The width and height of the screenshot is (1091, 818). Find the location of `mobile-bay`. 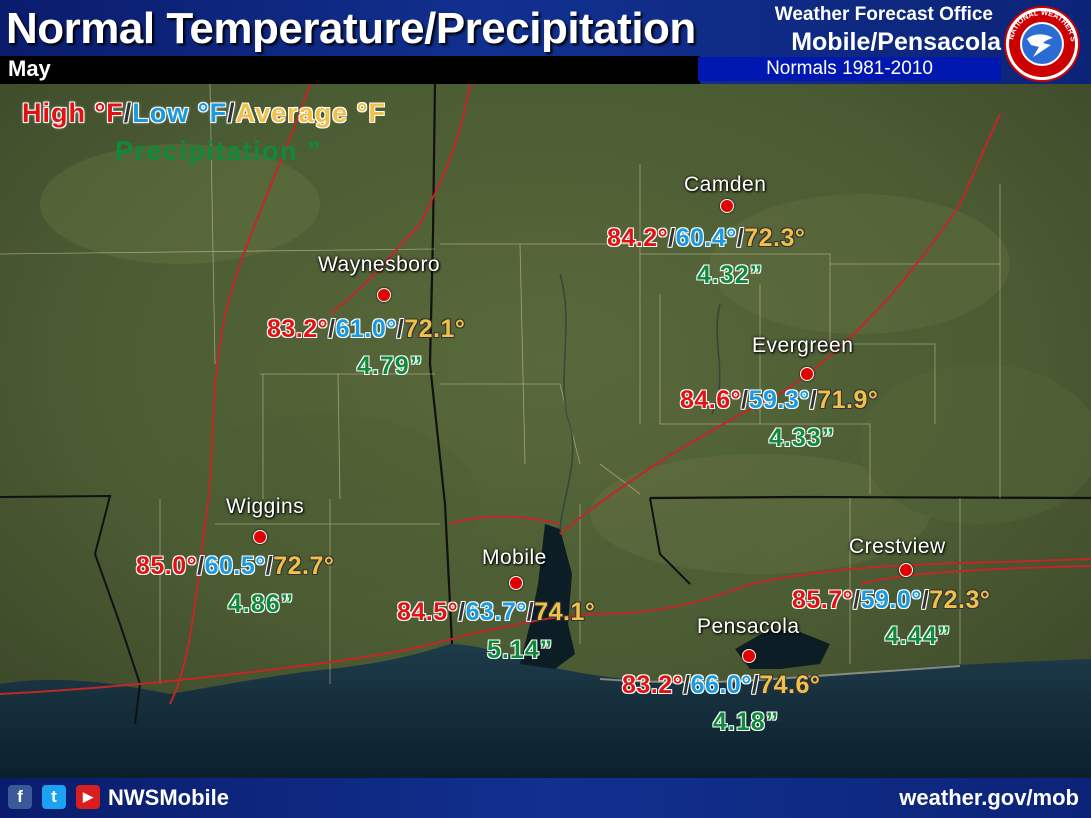

mobile-bay is located at coordinates (547, 596).